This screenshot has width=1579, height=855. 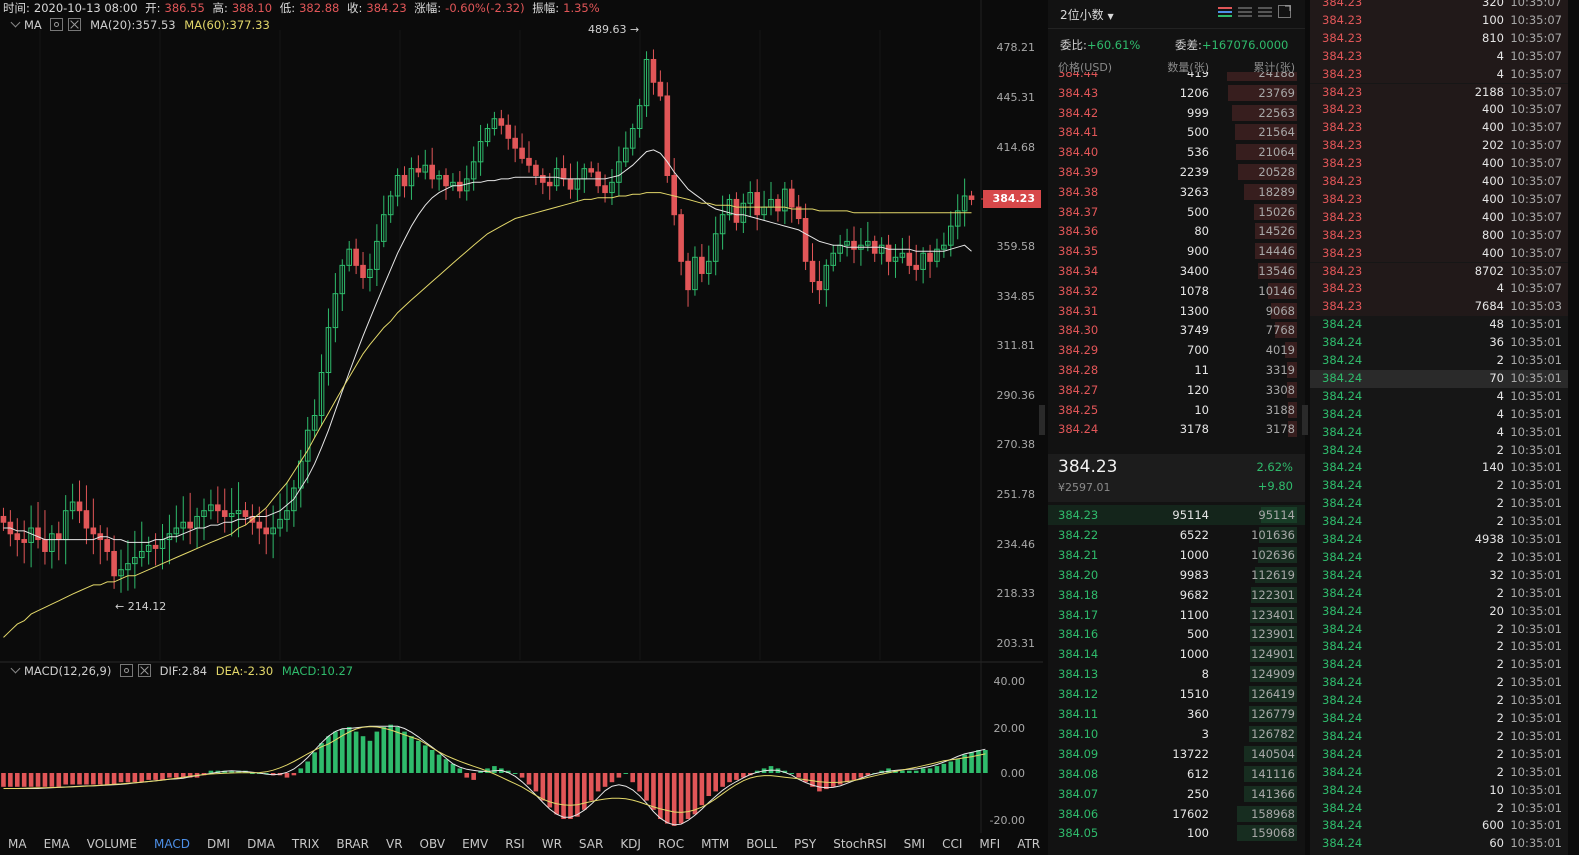 I want to click on tab-brar: BRAR, so click(x=352, y=844).